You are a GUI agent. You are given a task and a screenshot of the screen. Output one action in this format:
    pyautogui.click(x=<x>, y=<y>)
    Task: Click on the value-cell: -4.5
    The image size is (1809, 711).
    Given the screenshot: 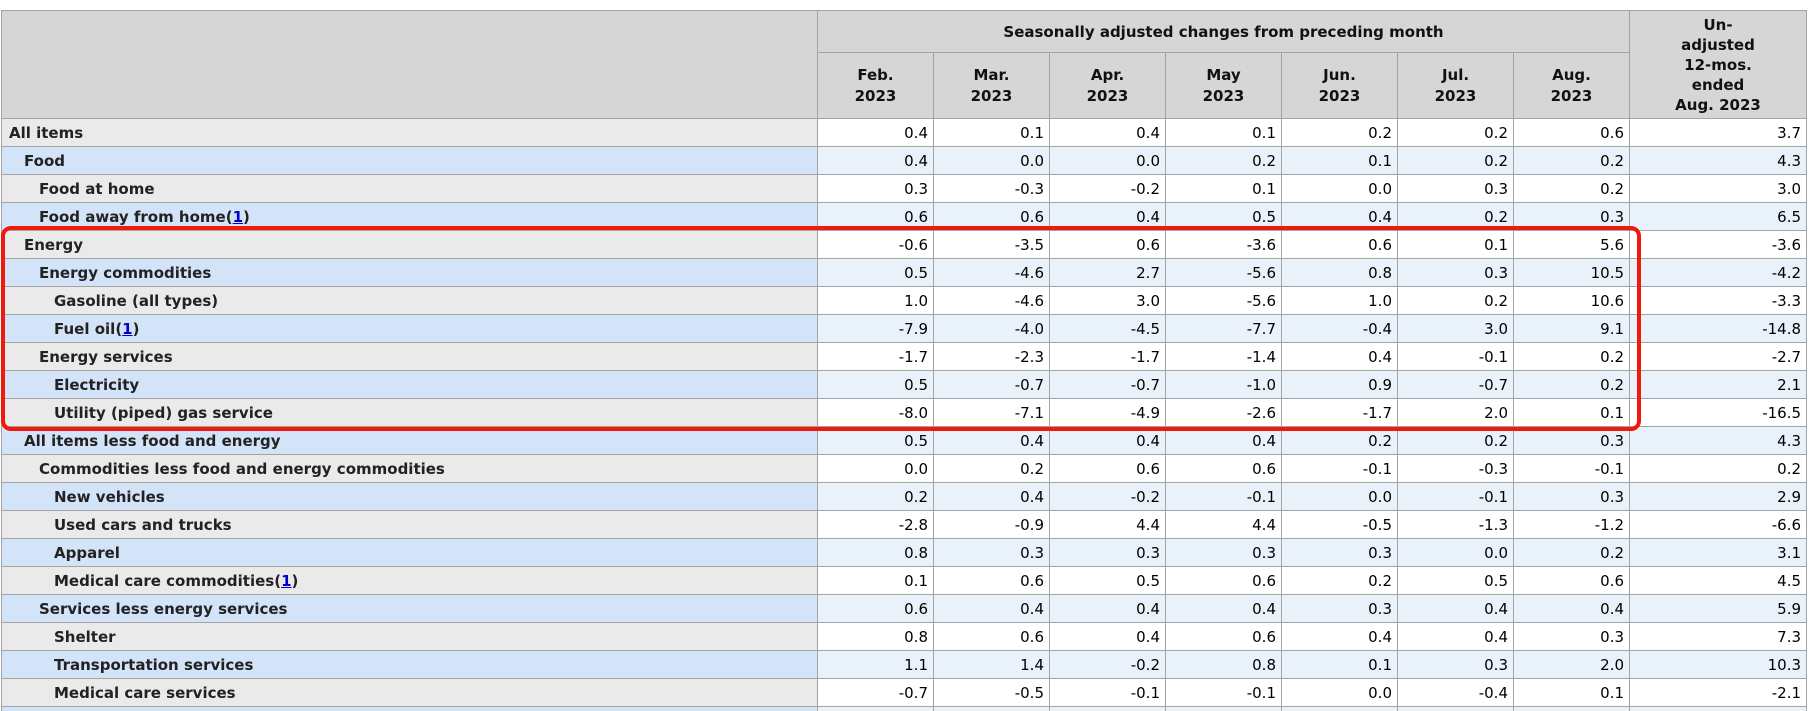 What is the action you would take?
    pyautogui.click(x=1107, y=328)
    